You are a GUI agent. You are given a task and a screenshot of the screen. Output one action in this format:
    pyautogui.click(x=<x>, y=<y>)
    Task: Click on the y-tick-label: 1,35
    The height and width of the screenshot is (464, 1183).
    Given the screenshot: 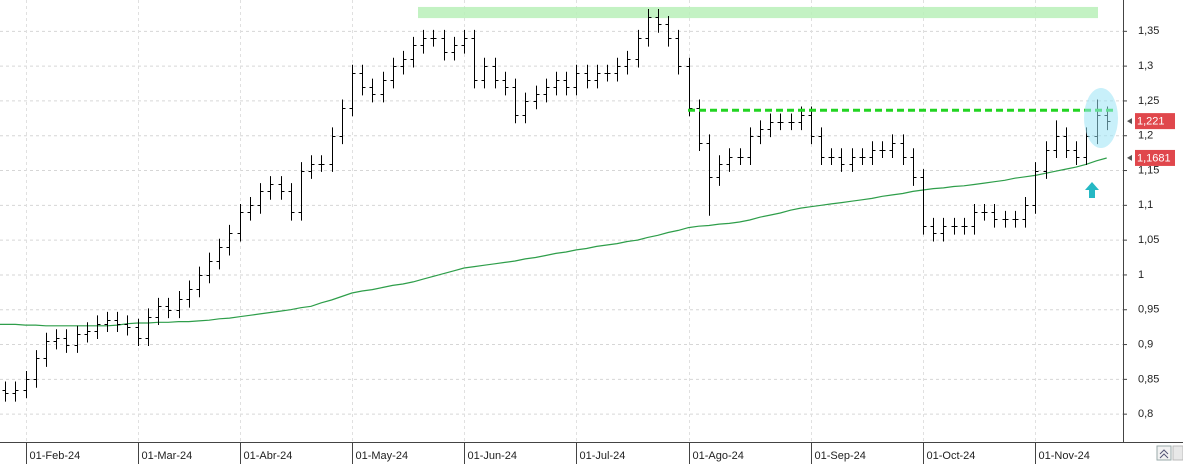 What is the action you would take?
    pyautogui.click(x=1148, y=31)
    